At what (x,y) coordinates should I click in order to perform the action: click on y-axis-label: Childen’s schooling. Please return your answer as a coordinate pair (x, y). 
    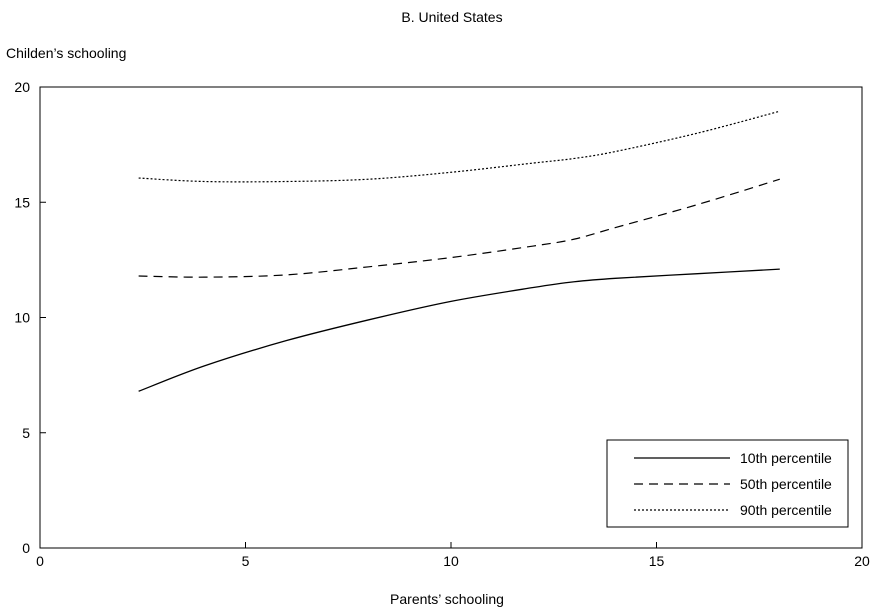
    Looking at the image, I should click on (66, 53).